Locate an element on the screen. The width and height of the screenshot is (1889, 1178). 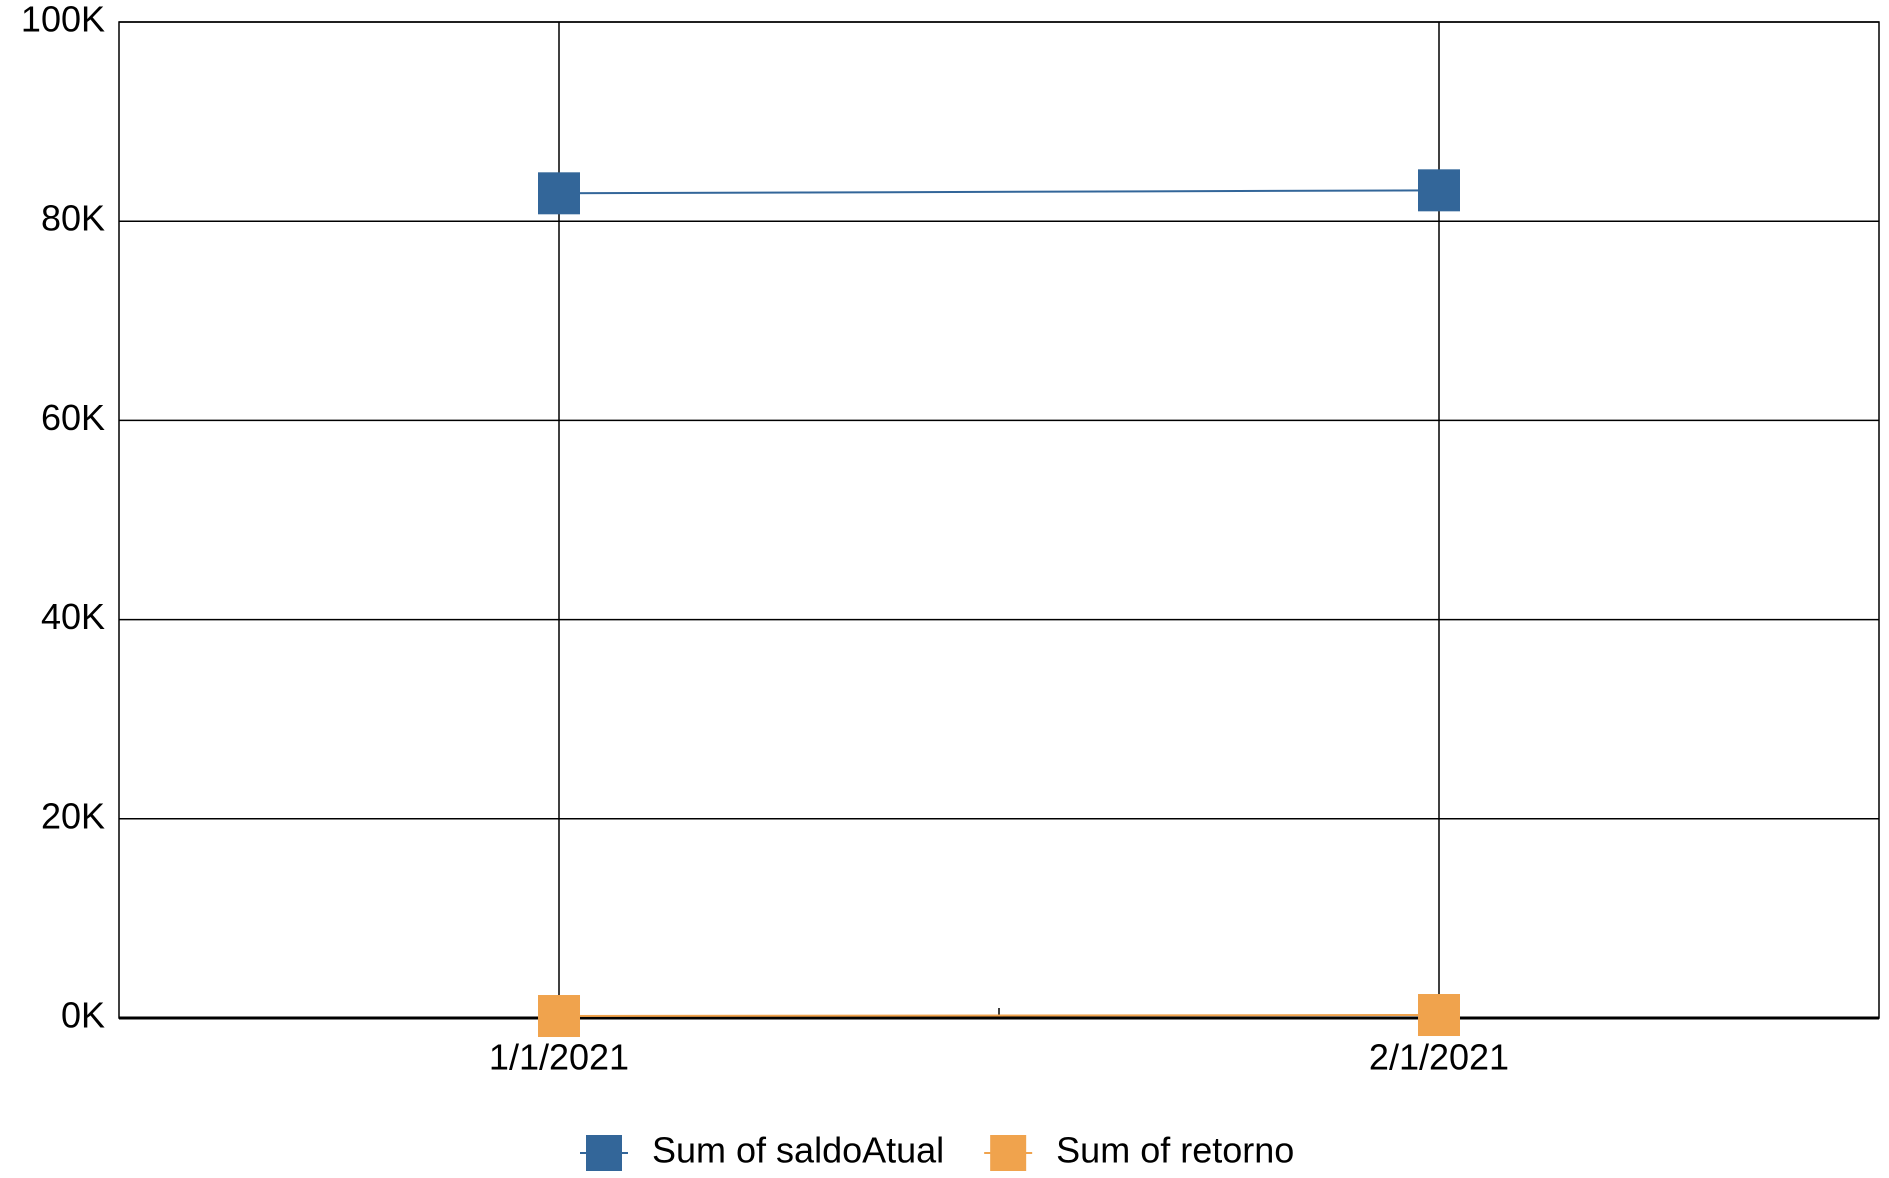
y-tick-label: 60K is located at coordinates (73, 417).